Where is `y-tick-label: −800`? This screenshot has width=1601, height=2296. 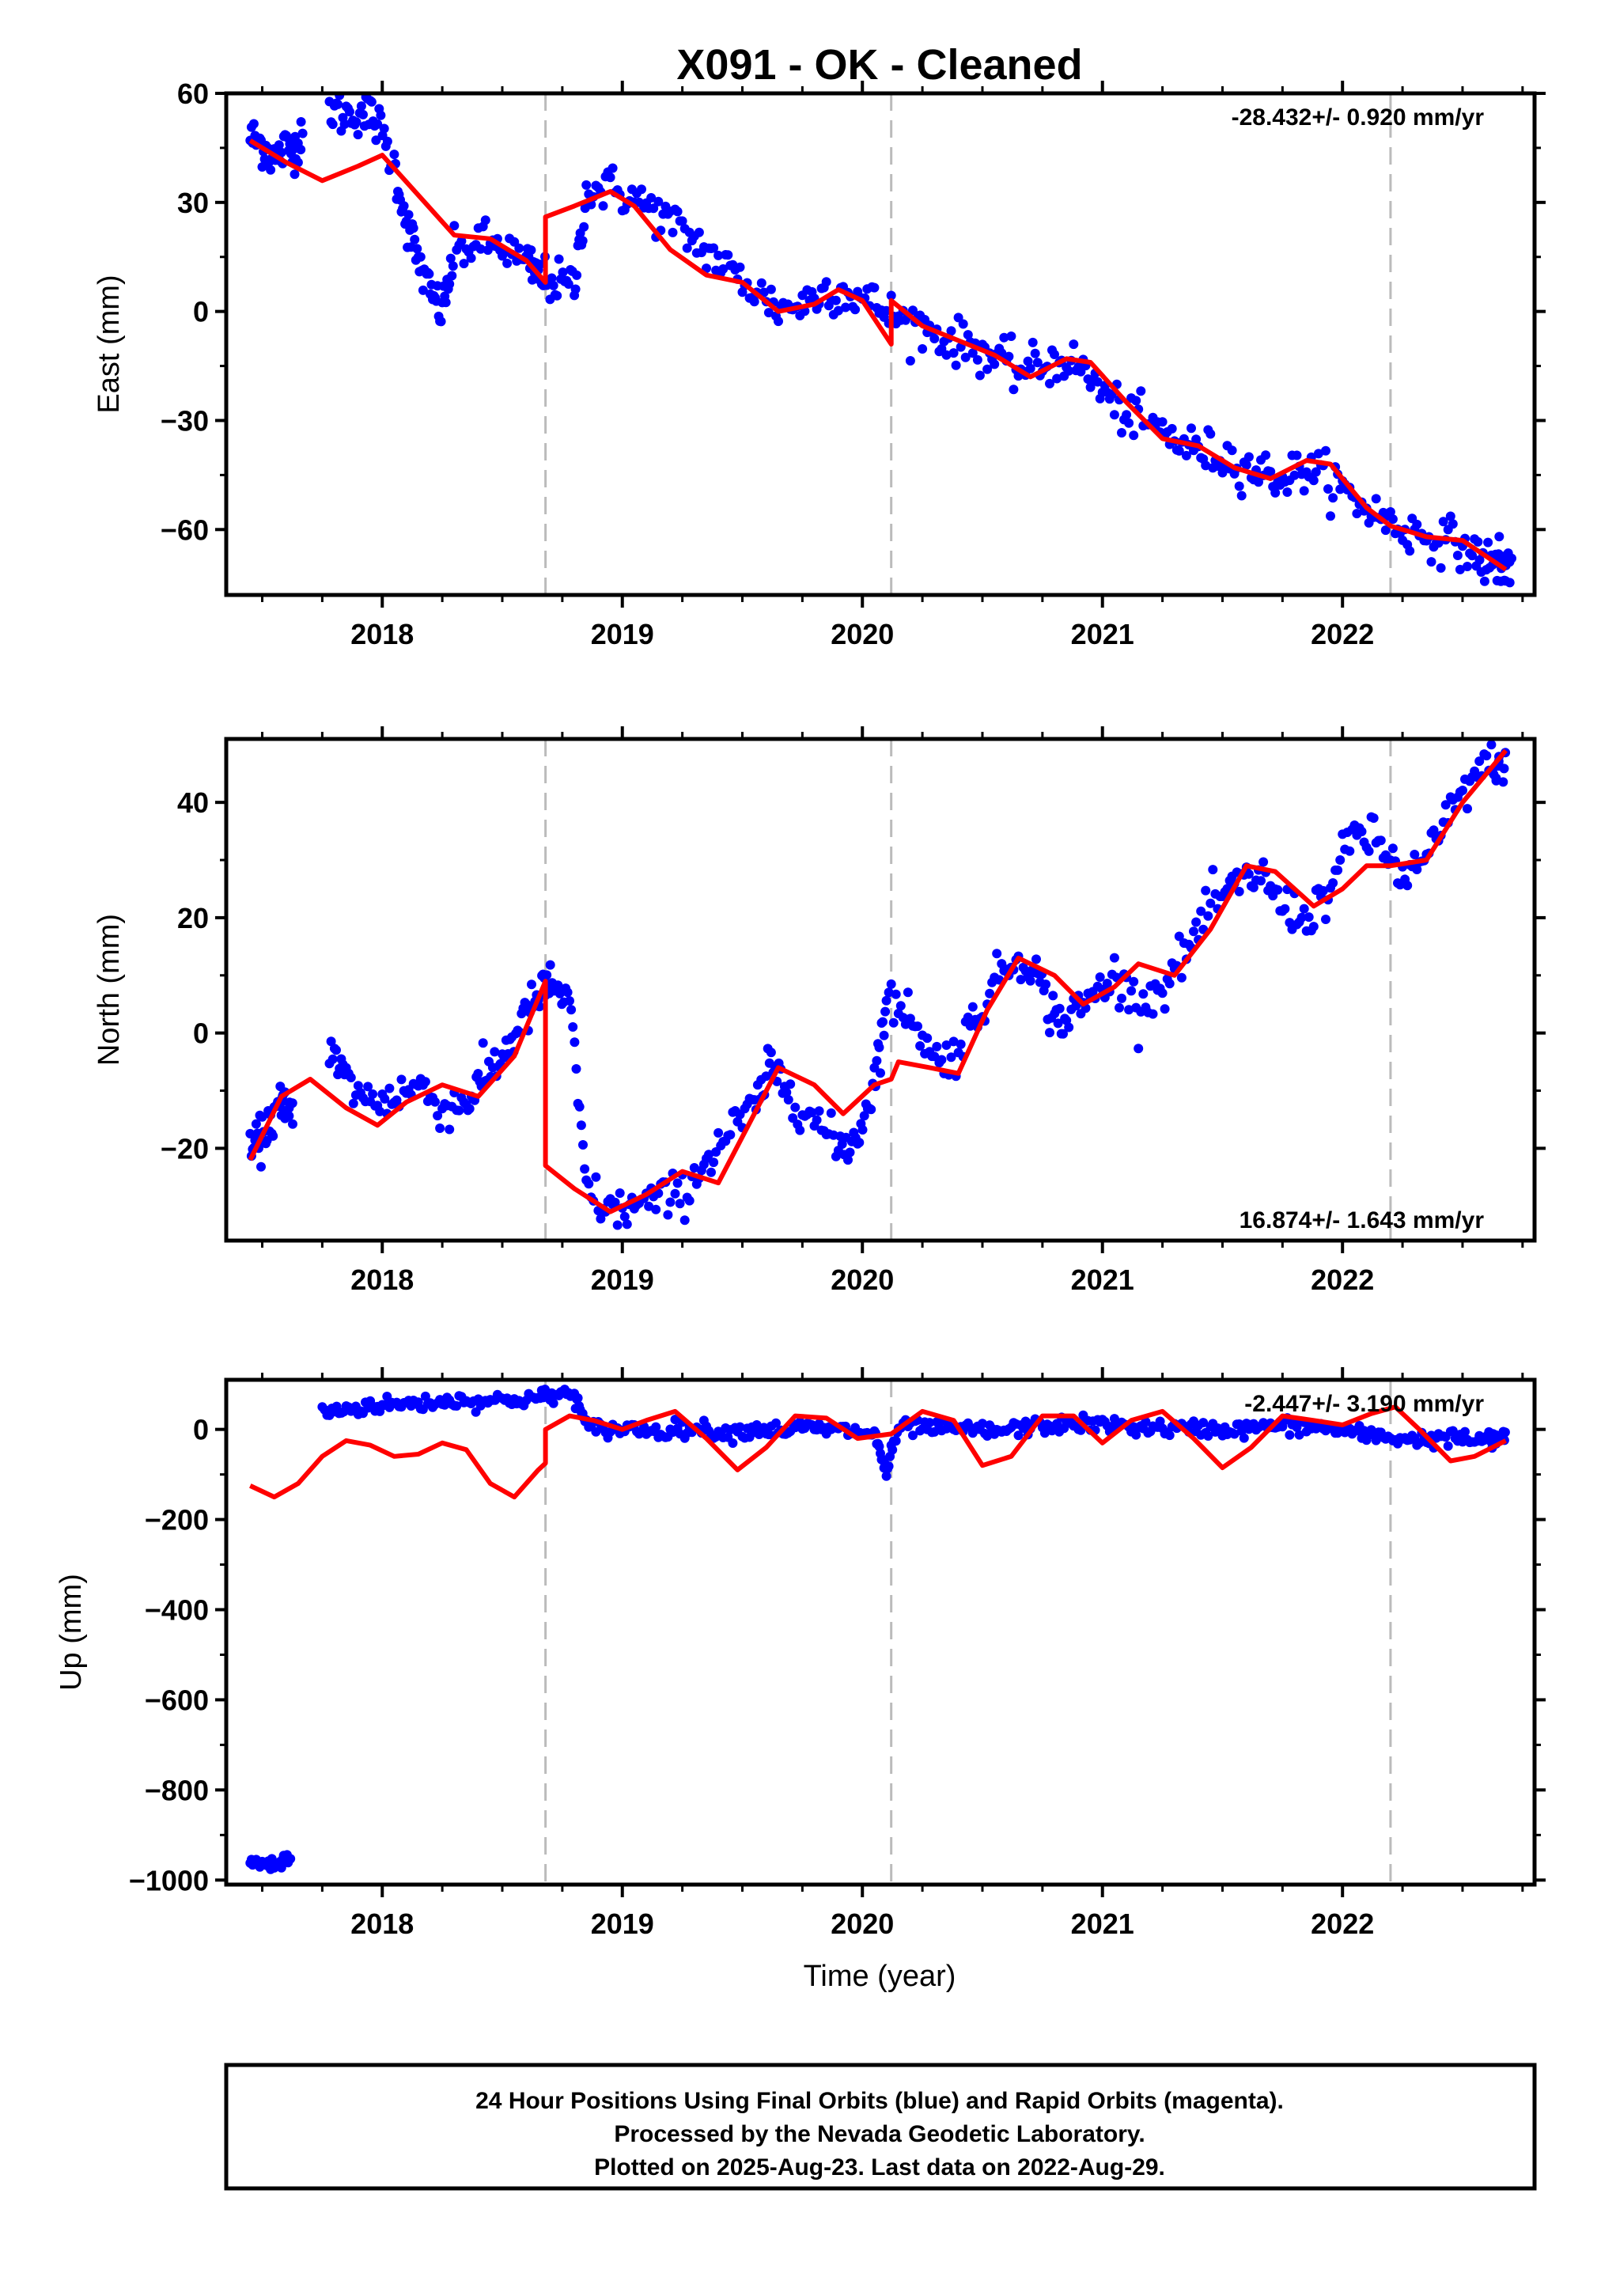 y-tick-label: −800 is located at coordinates (177, 1790).